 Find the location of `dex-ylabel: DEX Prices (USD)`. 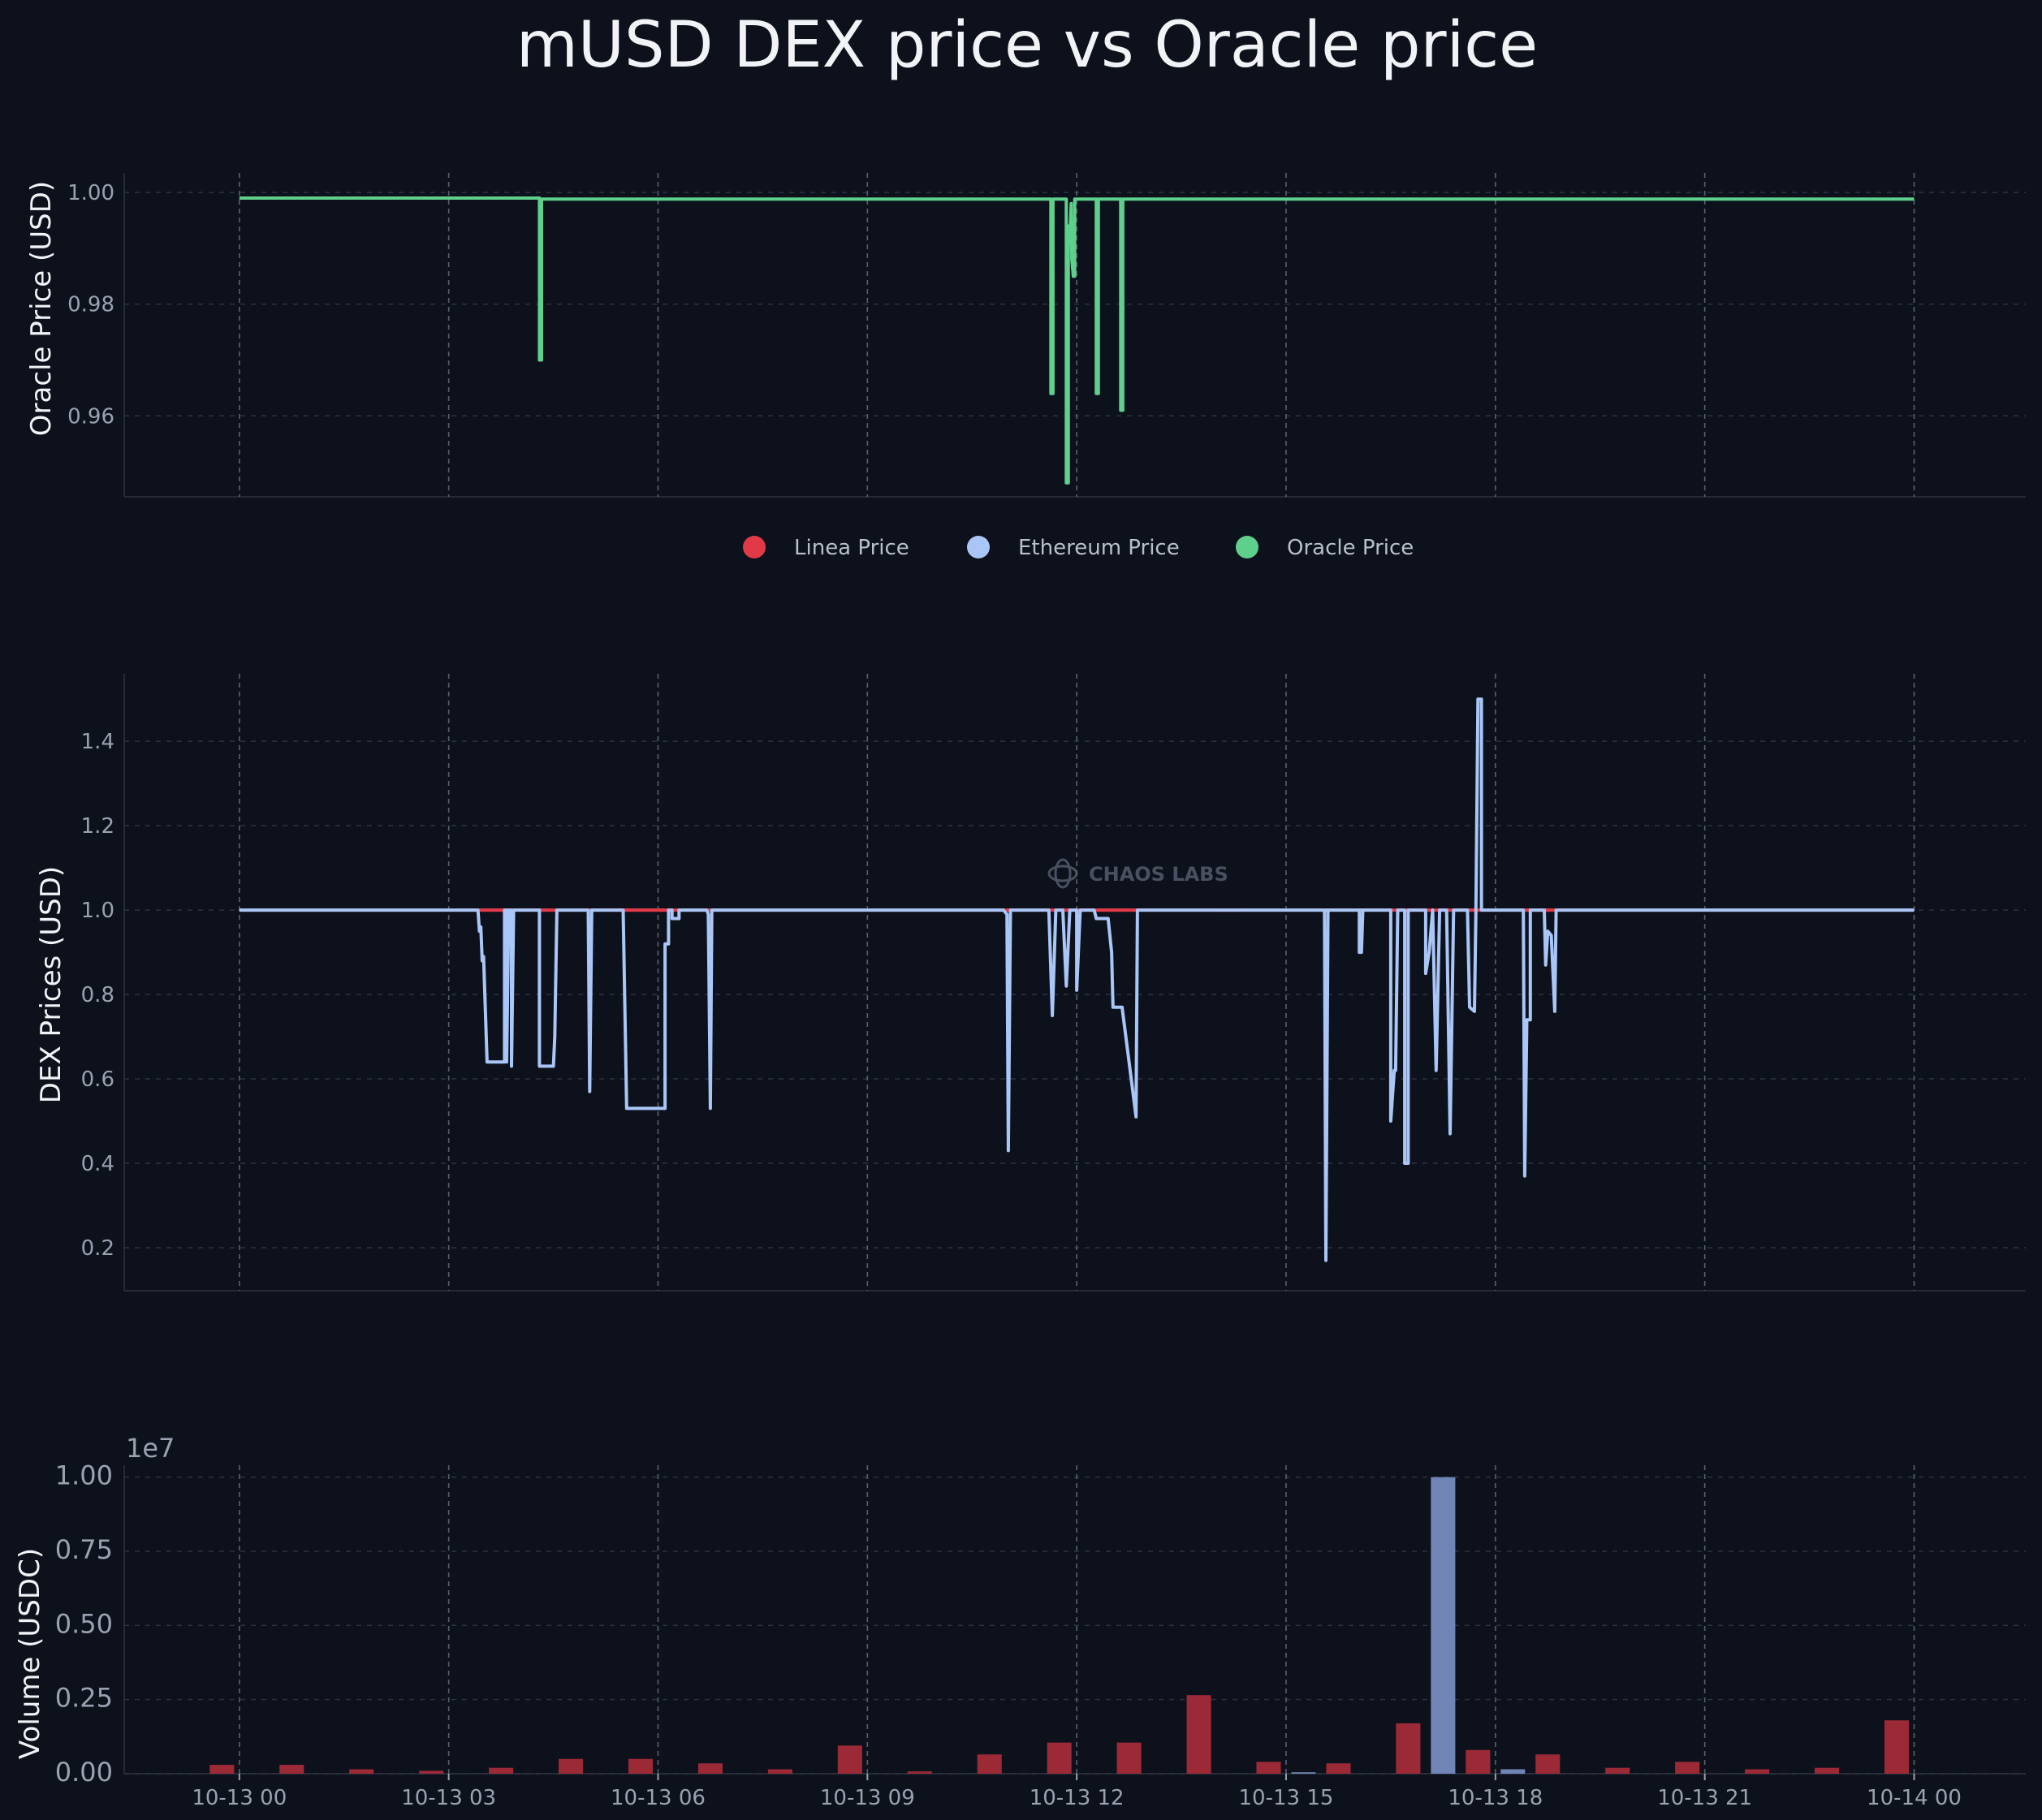

dex-ylabel: DEX Prices (USD) is located at coordinates (51, 984).